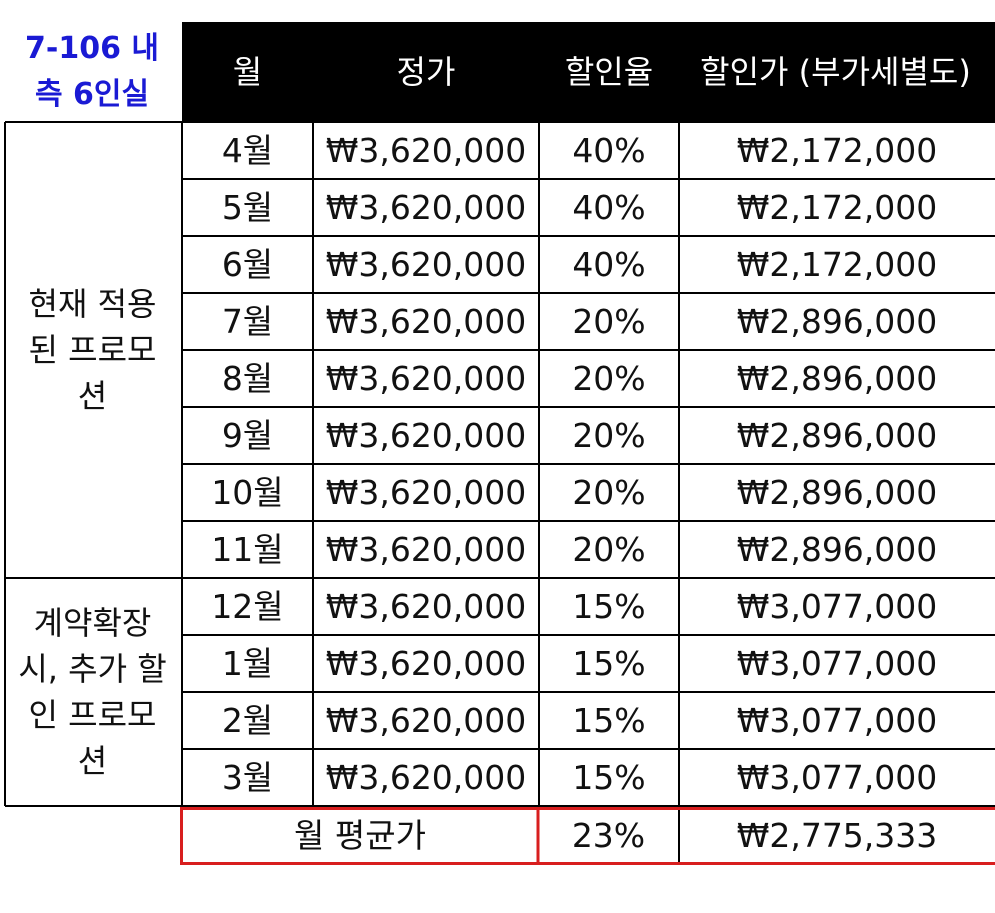  Describe the element at coordinates (92, 350) in the screenshot. I see `group-label-line: 된 프로모` at that location.